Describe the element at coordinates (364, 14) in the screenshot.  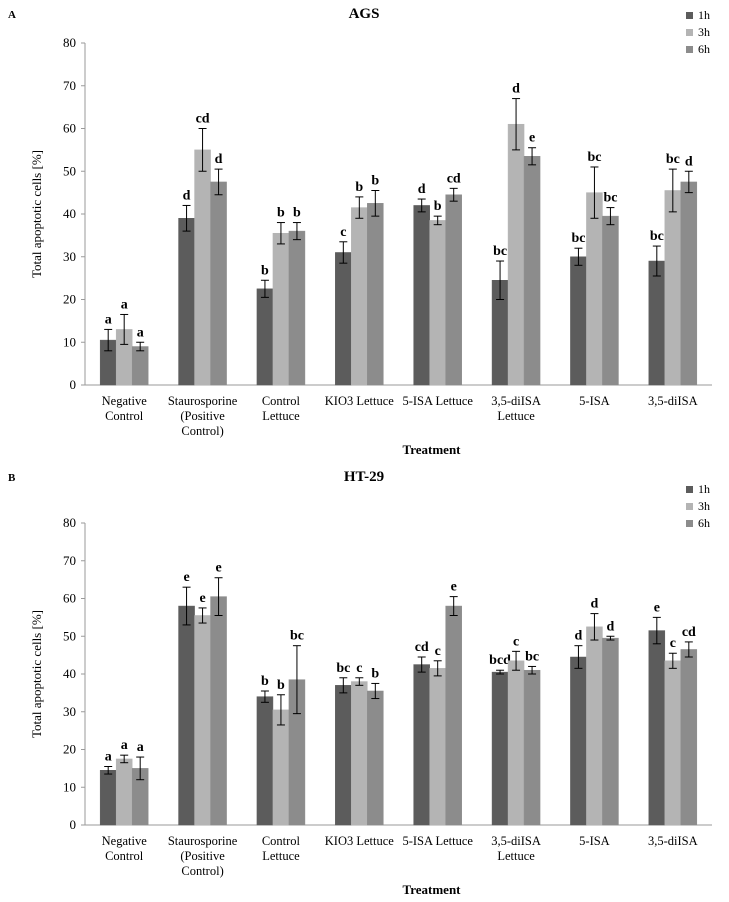
I see `chart-title: AGS` at that location.